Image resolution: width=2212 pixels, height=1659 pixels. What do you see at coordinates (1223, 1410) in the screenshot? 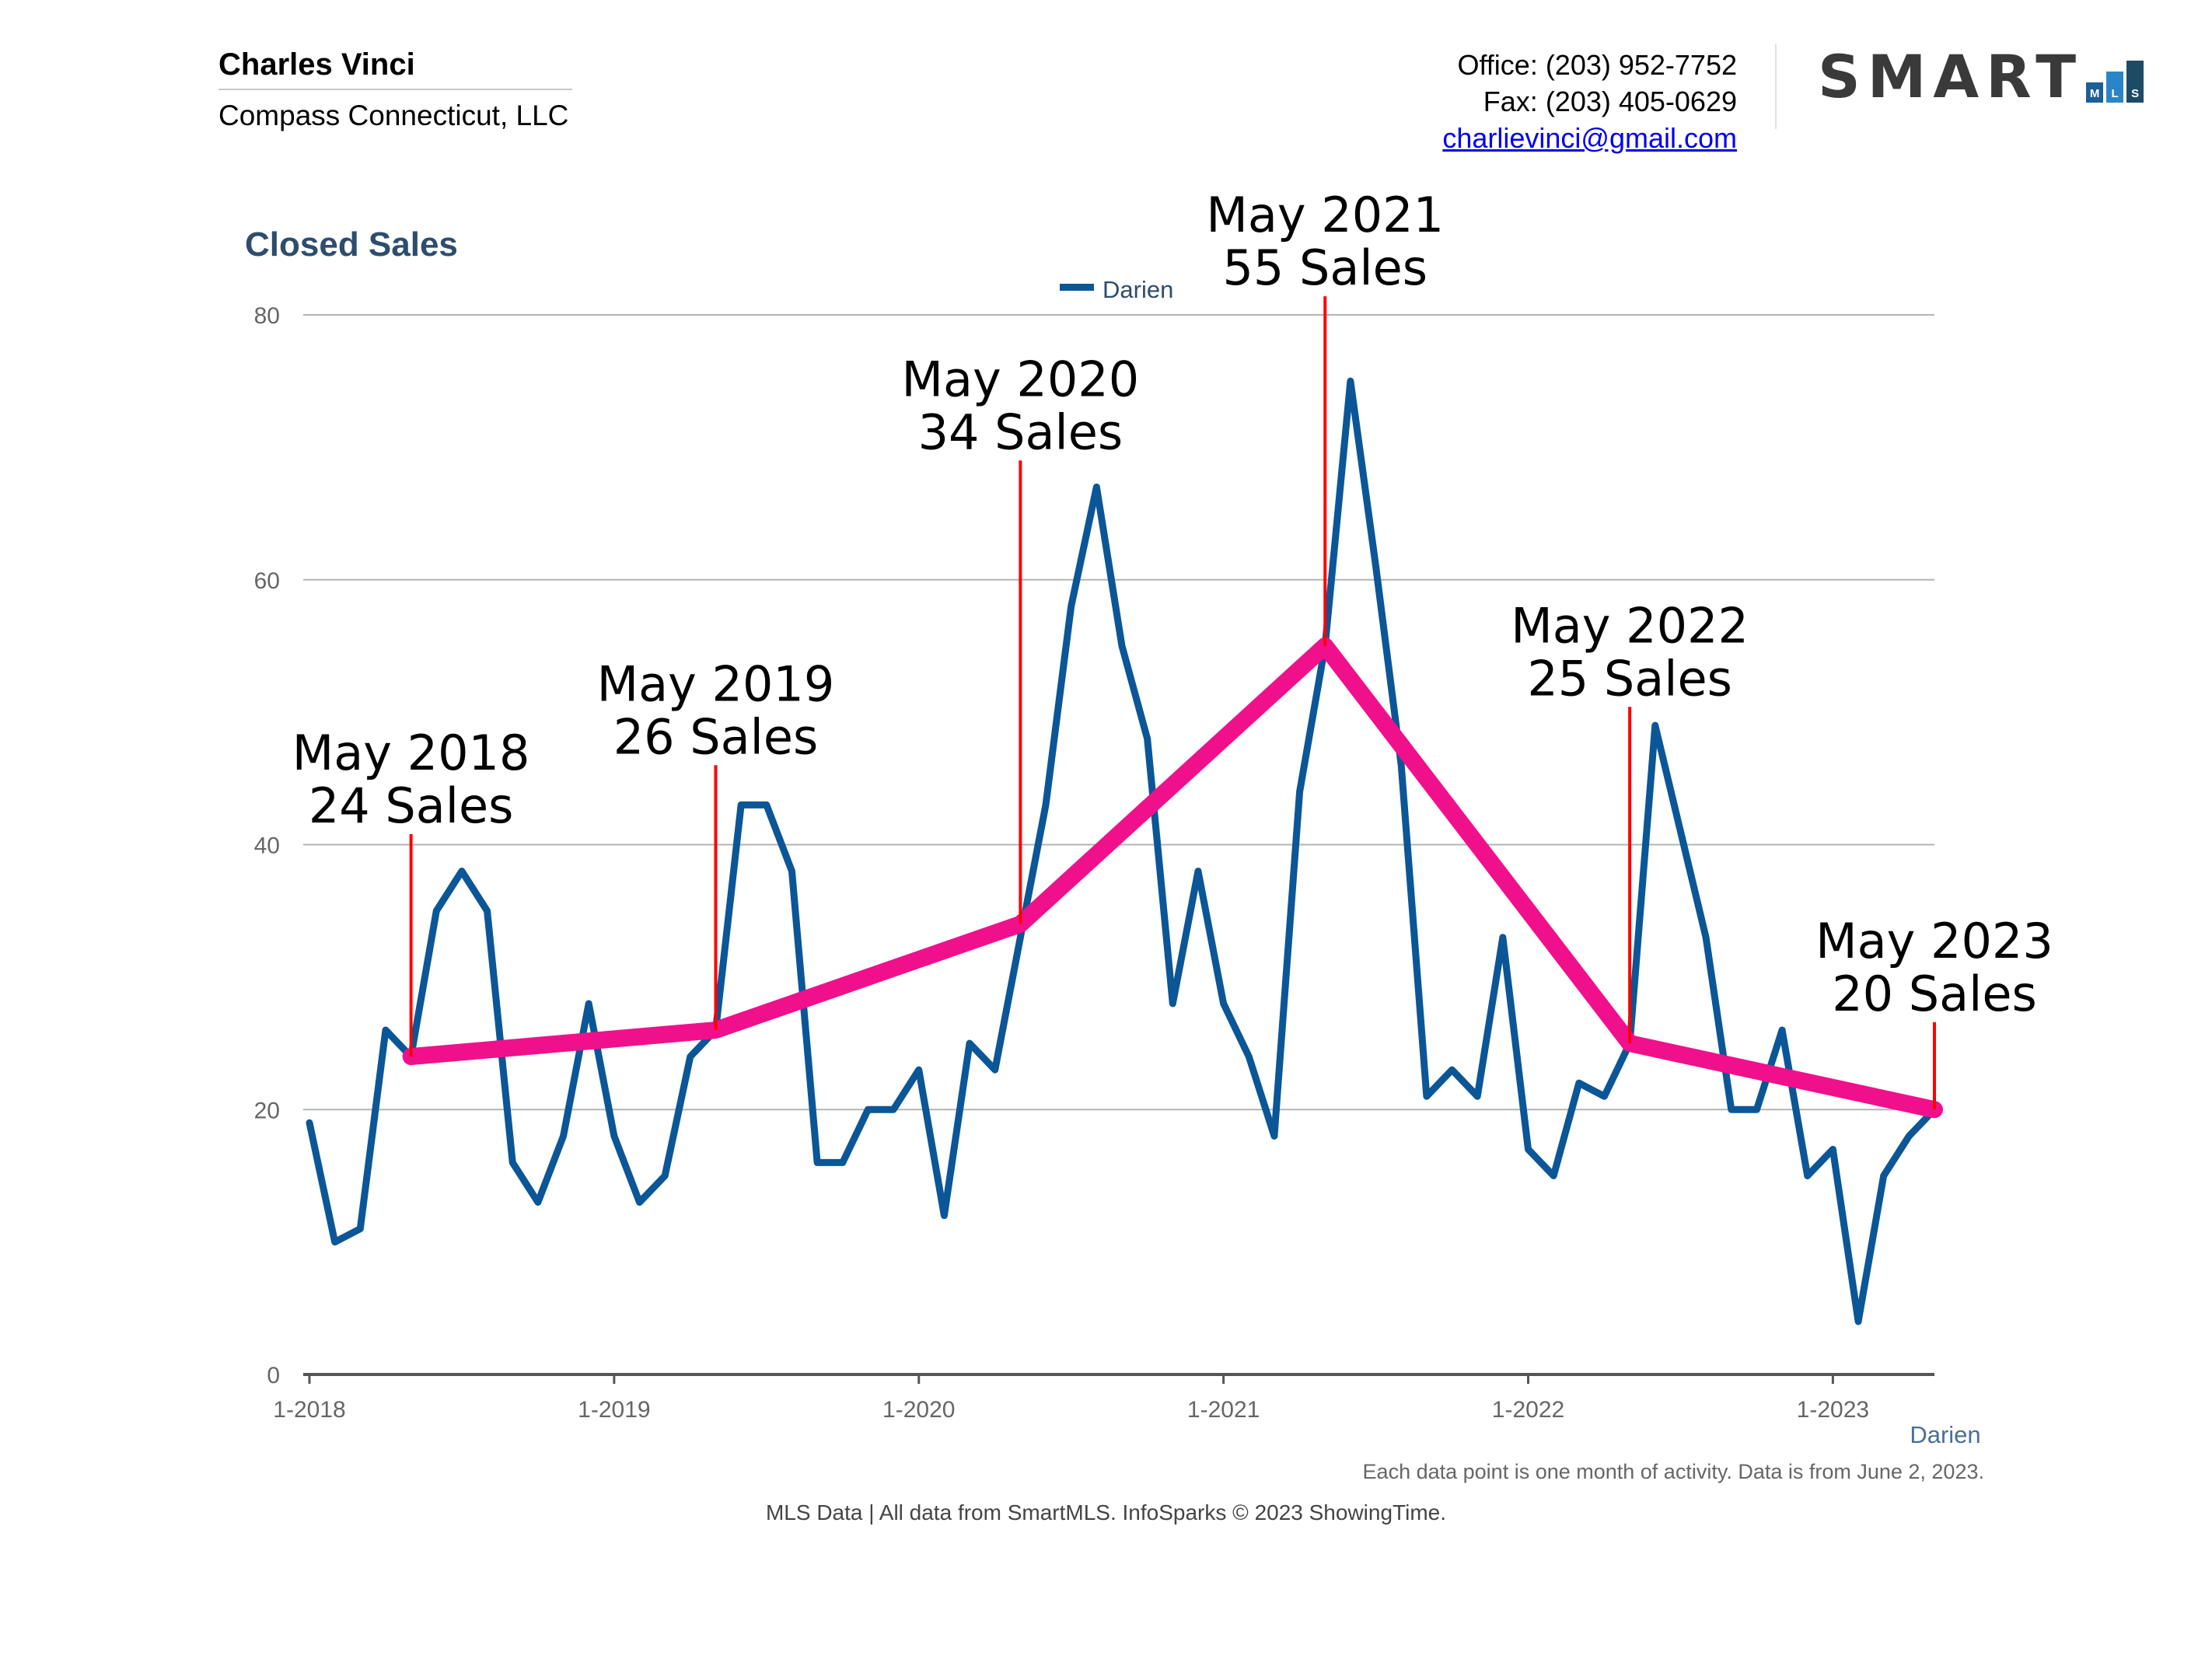
I see `x-tick-label-1-2021: 1-2021` at bounding box center [1223, 1410].